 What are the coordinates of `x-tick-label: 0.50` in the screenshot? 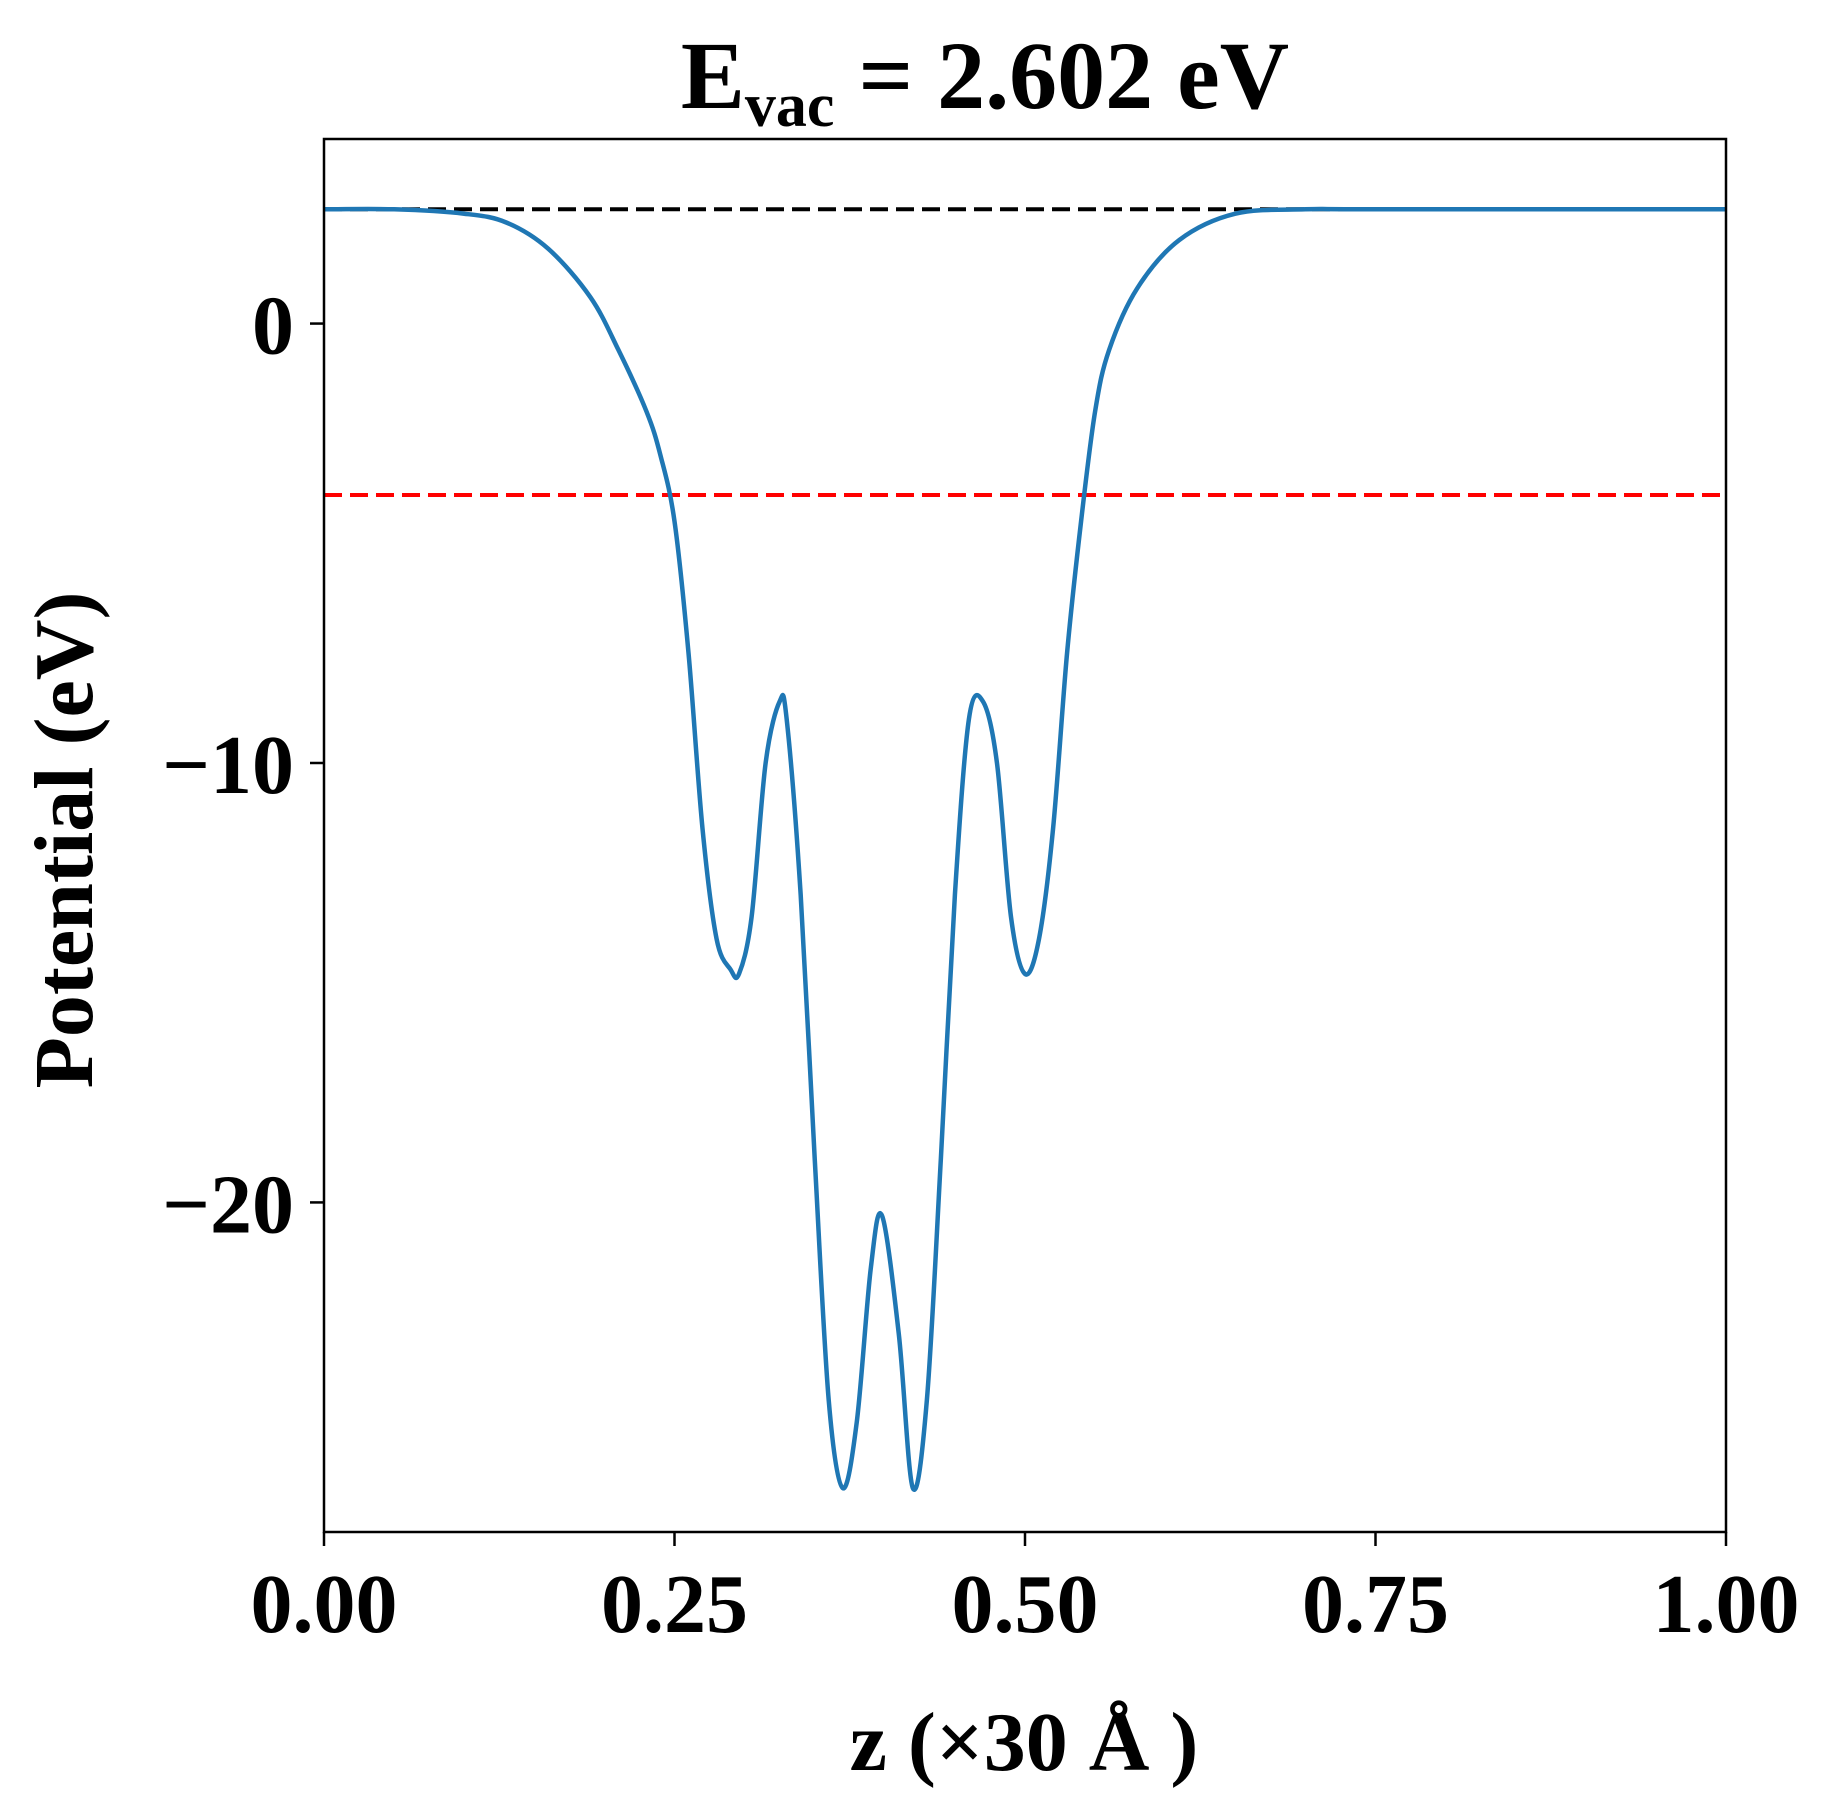 It's located at (1025, 1604).